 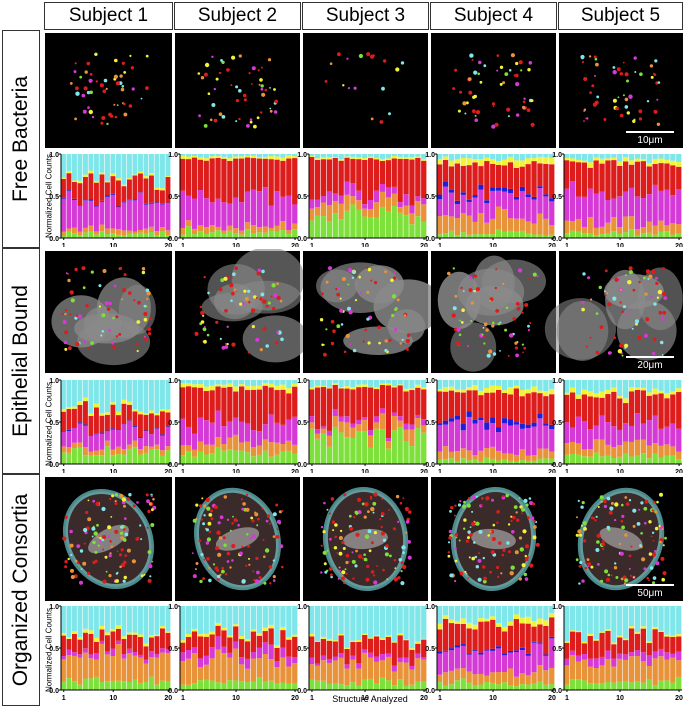 I want to click on column-header-subject-3: Subject 3, so click(x=365, y=16).